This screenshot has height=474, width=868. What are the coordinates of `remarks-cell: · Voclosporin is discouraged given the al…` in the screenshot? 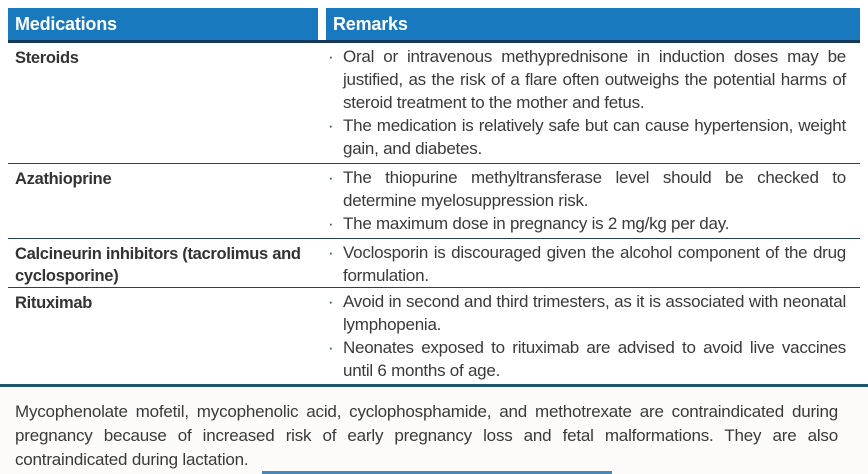 It's located at (589, 263).